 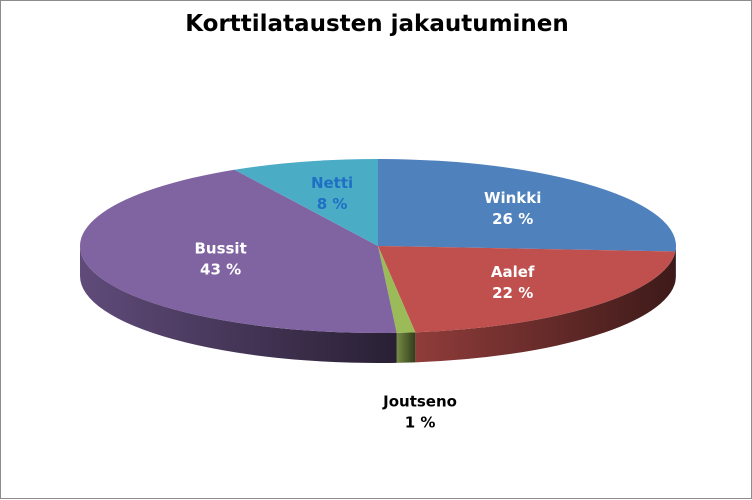 What do you see at coordinates (420, 423) in the screenshot?
I see `slice-percent-joutseno: 1 %` at bounding box center [420, 423].